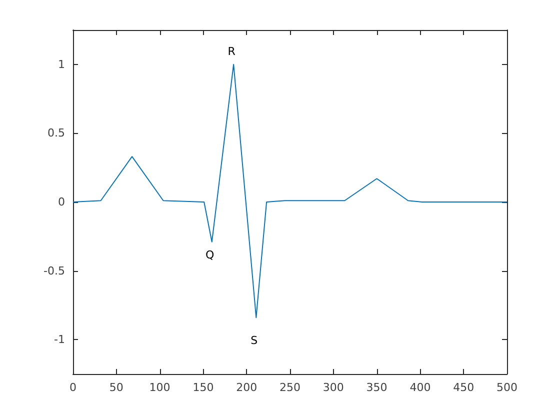  What do you see at coordinates (507, 387) in the screenshot?
I see `x-tick-label: 500` at bounding box center [507, 387].